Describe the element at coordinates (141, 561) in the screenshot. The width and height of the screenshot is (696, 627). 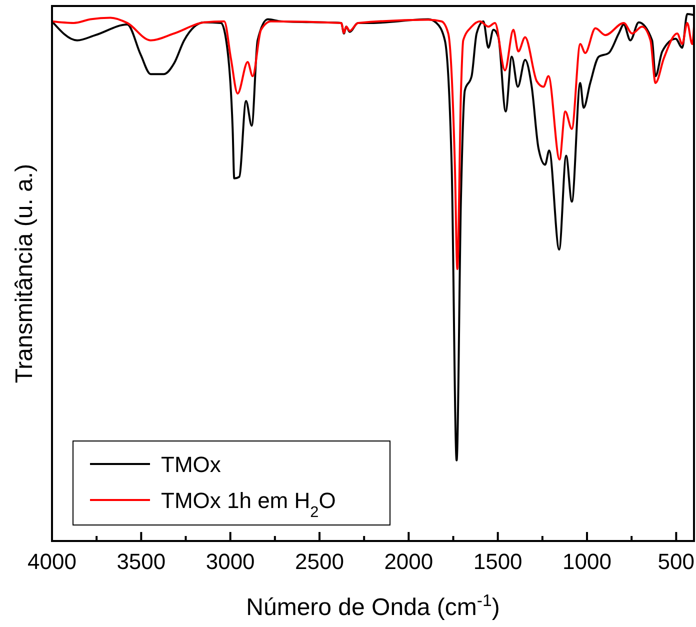
I see `x-tick-label: 3500` at that location.